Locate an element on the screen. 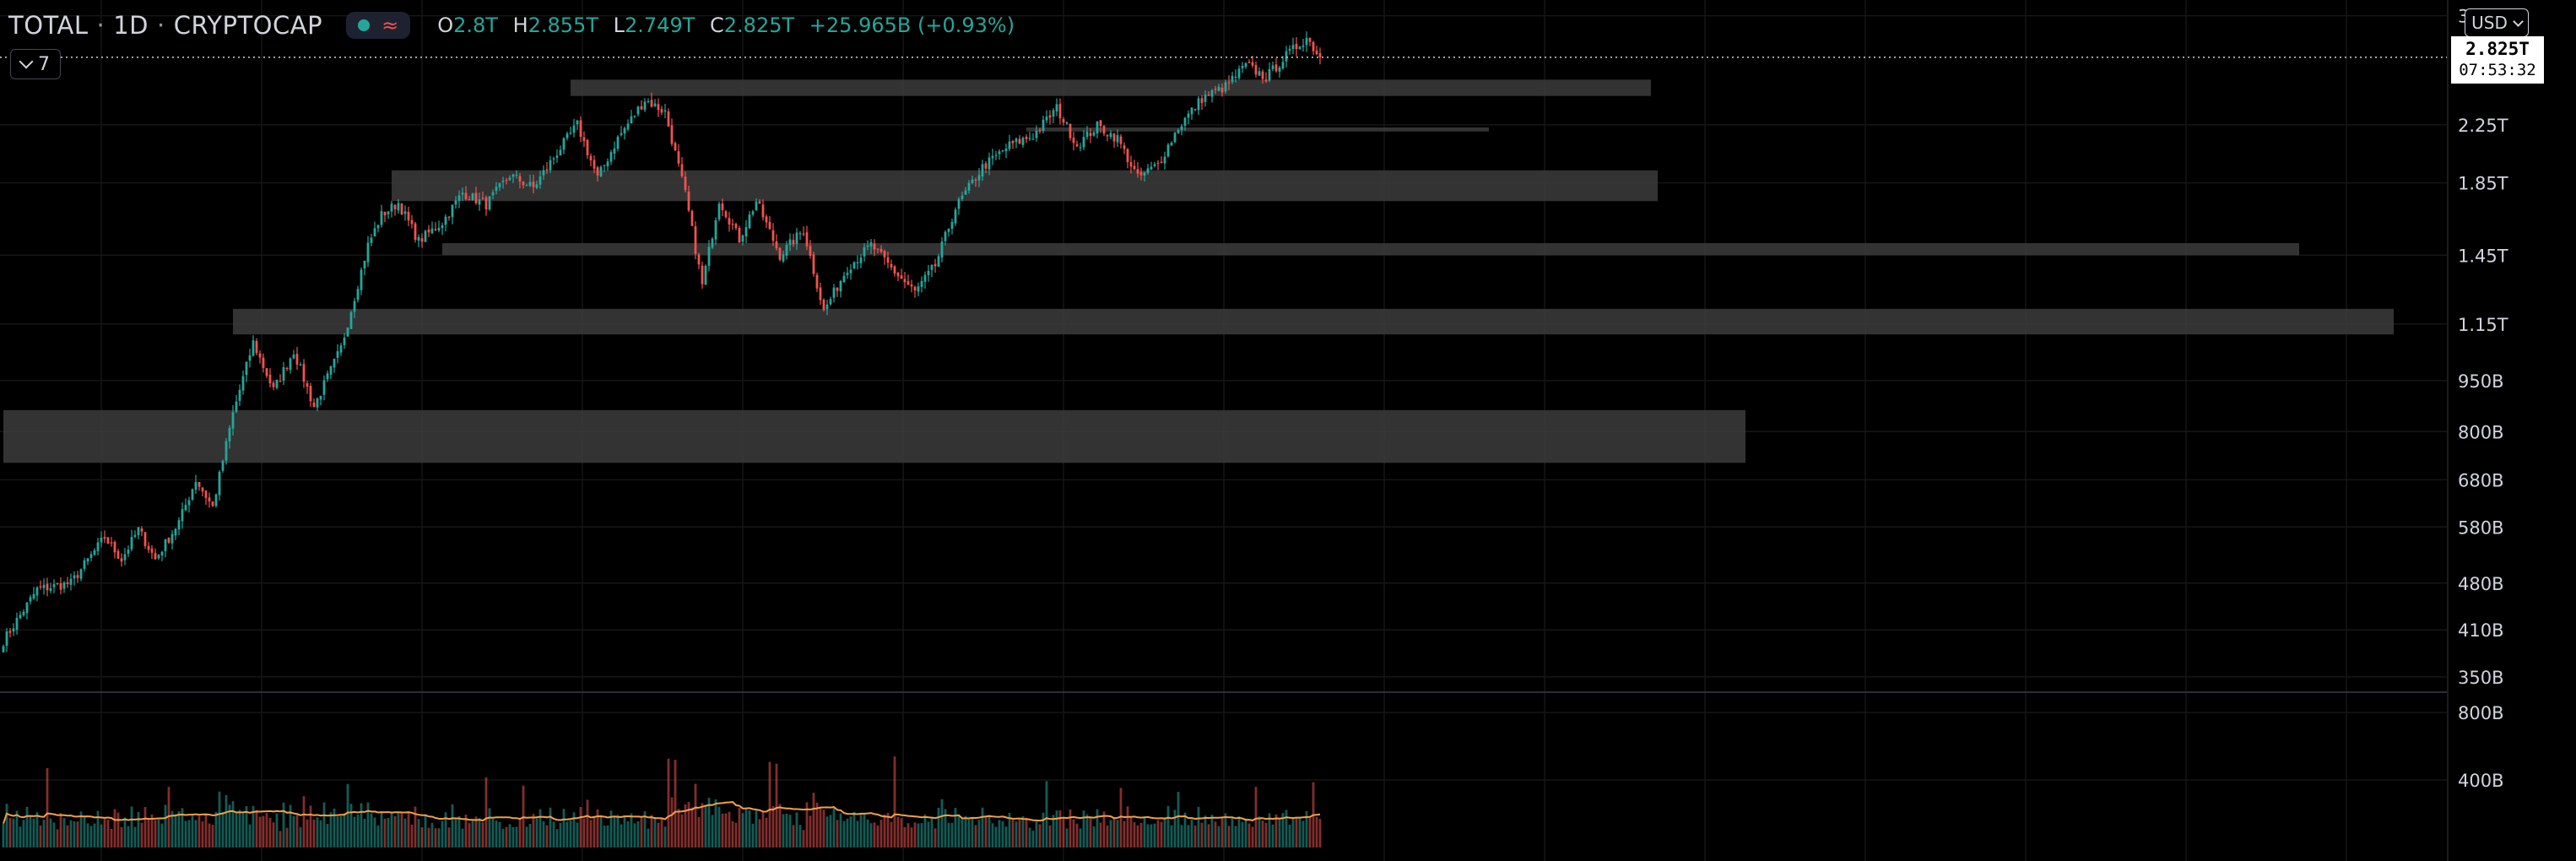  market-open-dot-icon is located at coordinates (364, 25).